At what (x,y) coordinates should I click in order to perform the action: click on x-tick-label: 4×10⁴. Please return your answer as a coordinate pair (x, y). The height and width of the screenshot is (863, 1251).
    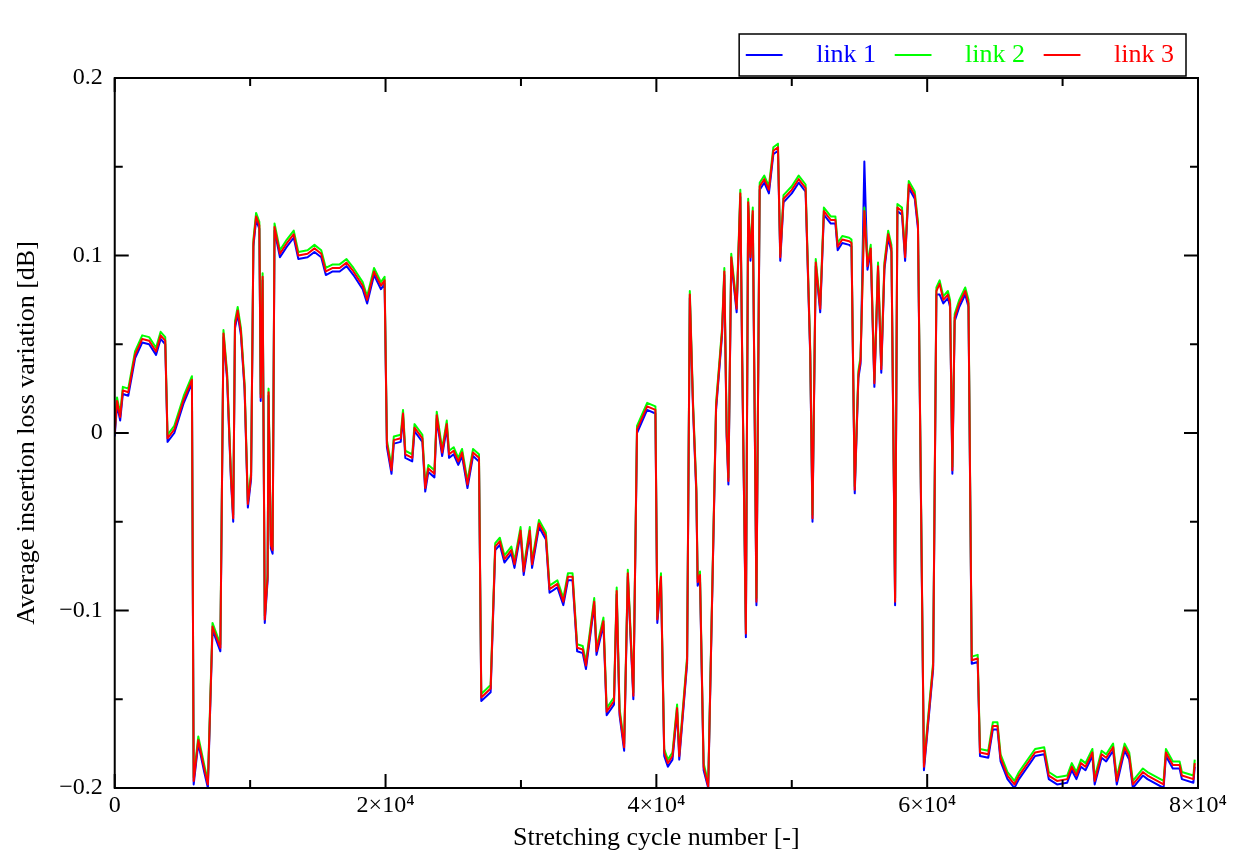
    Looking at the image, I should click on (656, 803).